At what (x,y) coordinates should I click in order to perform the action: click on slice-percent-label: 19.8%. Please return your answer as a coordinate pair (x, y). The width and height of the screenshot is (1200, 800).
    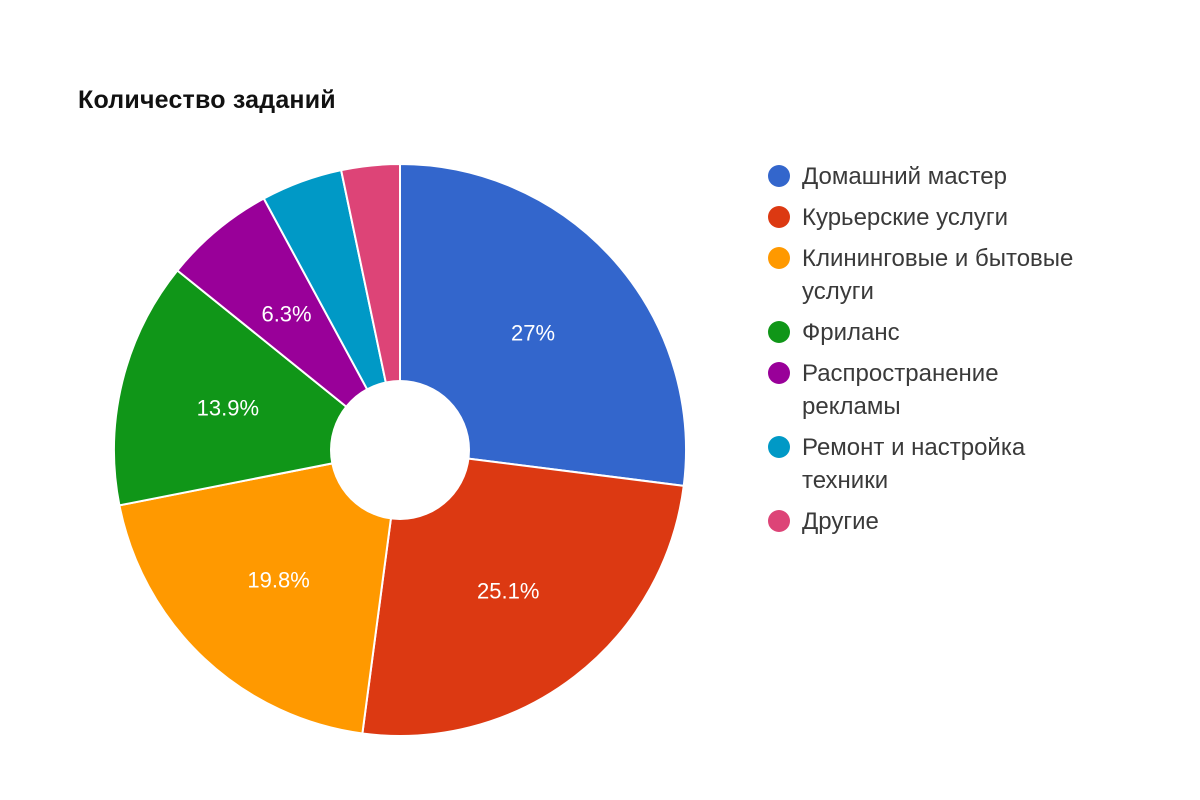
    Looking at the image, I should click on (278, 579).